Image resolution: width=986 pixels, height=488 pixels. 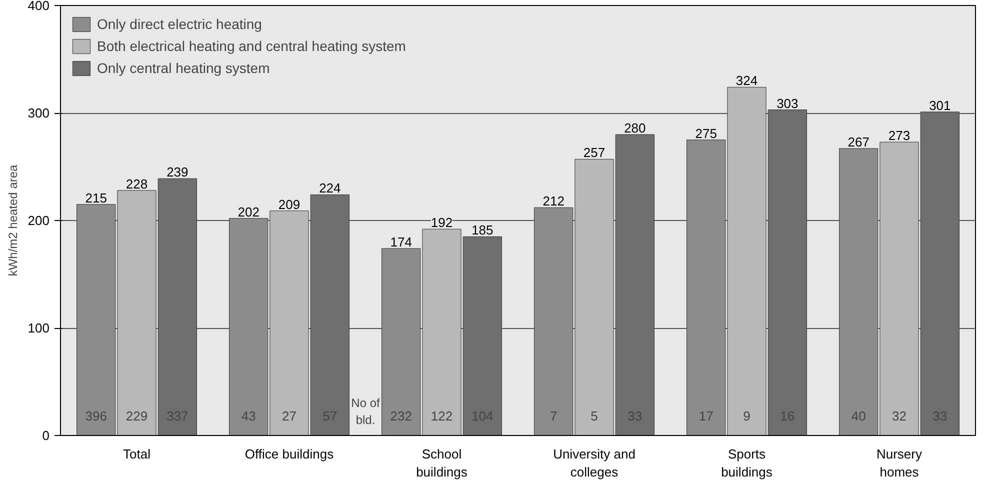 What do you see at coordinates (251, 46) in the screenshot?
I see `legend-label: Both electrical heating and central heating system` at bounding box center [251, 46].